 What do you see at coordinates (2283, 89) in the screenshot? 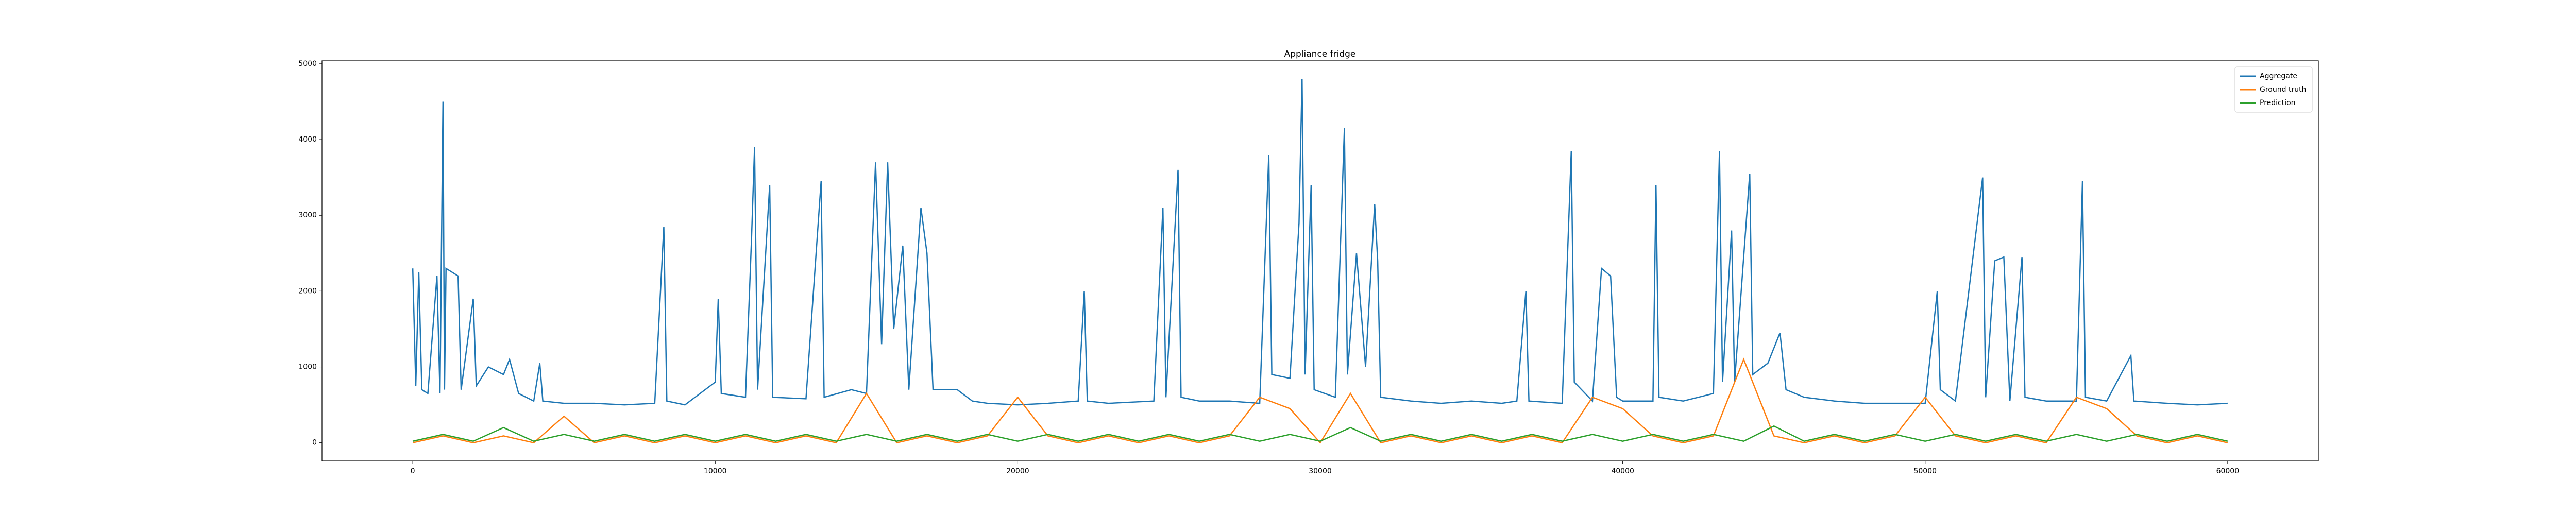
I see `legend-label: Ground truth` at bounding box center [2283, 89].